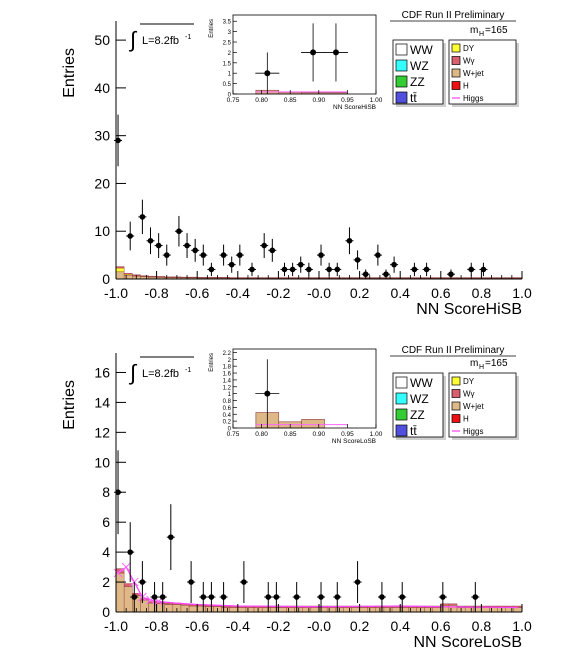 The width and height of the screenshot is (567, 667). I want to click on bkg-bar-w, so click(445, 604).